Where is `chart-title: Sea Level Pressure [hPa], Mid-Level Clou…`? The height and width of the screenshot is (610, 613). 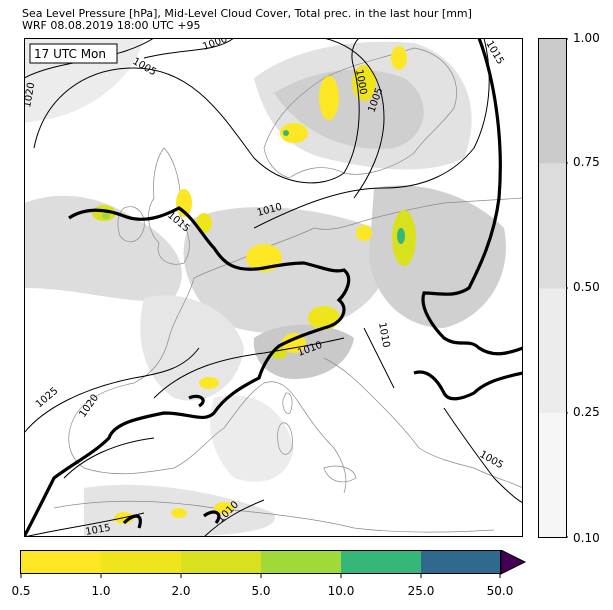
chart-title: Sea Level Pressure [hPa], Mid-Level Clou… is located at coordinates (247, 13).